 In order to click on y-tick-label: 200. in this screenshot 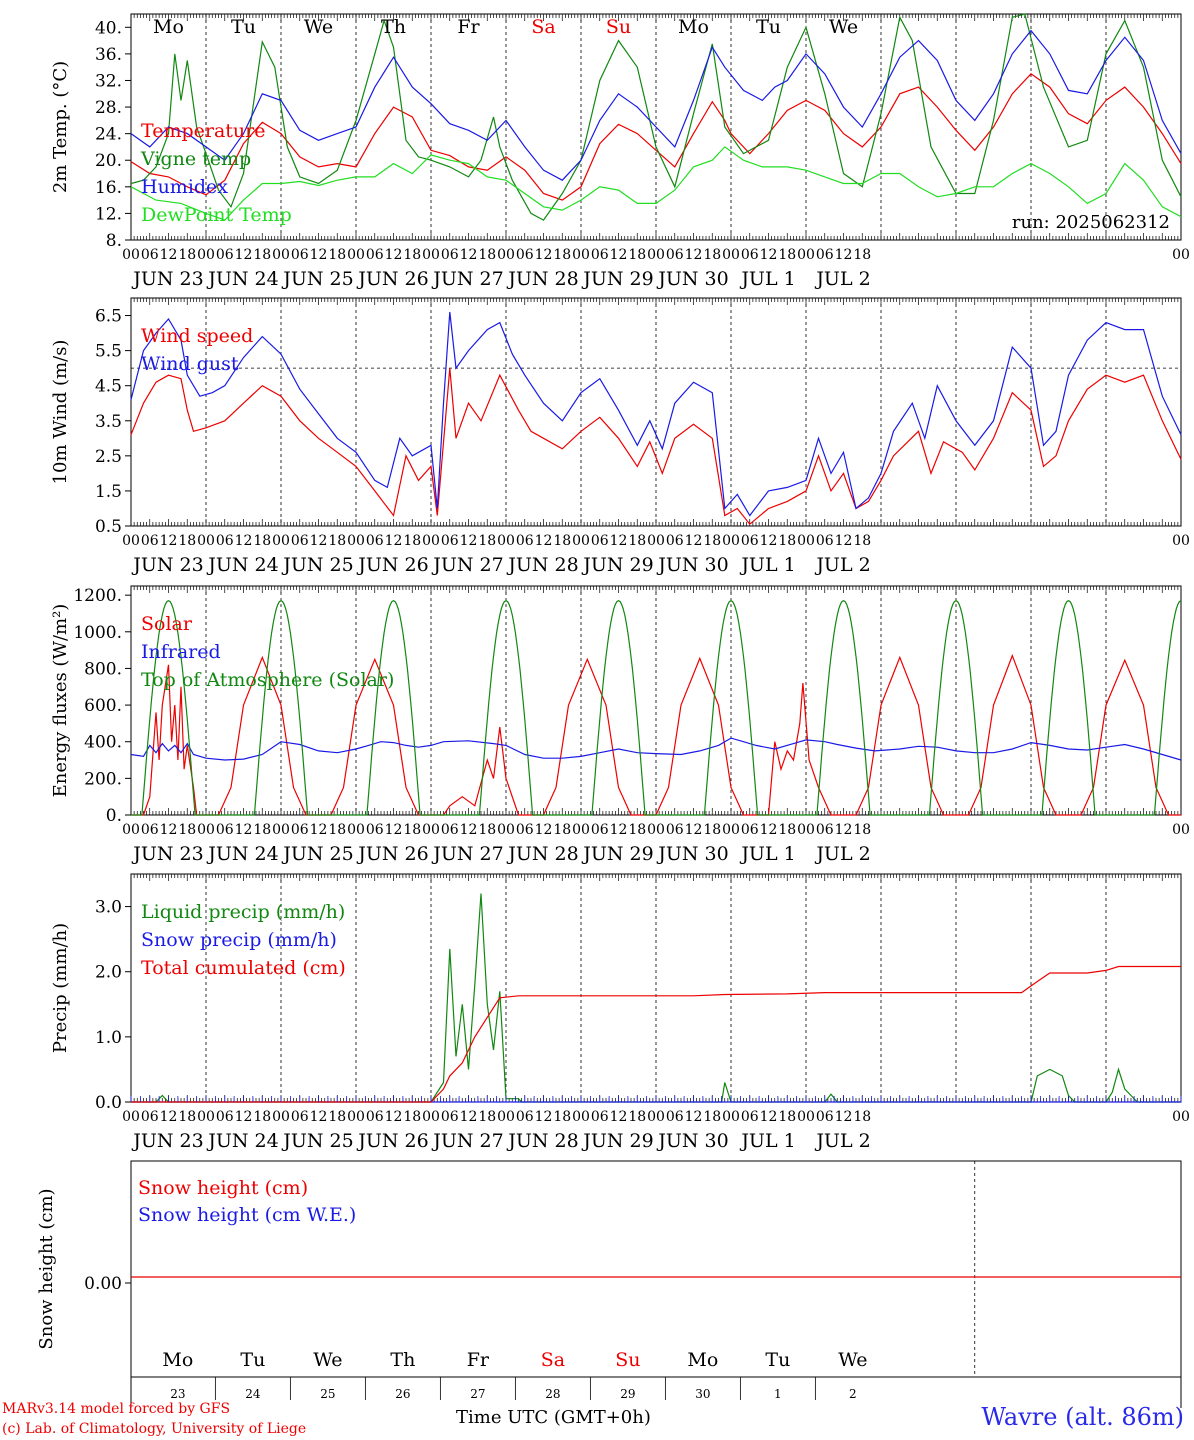, I will do `click(103, 779)`.